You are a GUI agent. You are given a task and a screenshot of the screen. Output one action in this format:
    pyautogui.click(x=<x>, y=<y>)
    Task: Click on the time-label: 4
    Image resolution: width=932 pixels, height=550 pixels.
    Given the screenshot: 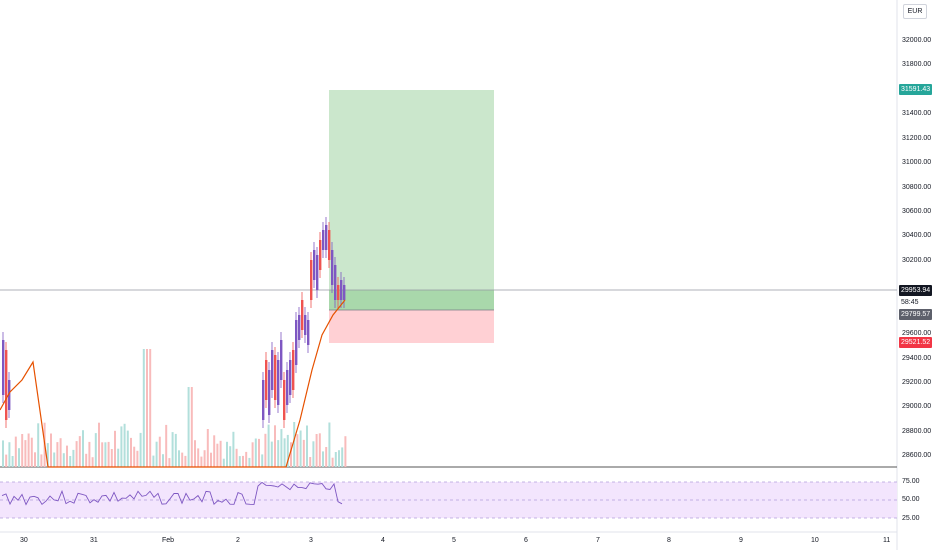 What is the action you would take?
    pyautogui.click(x=383, y=540)
    